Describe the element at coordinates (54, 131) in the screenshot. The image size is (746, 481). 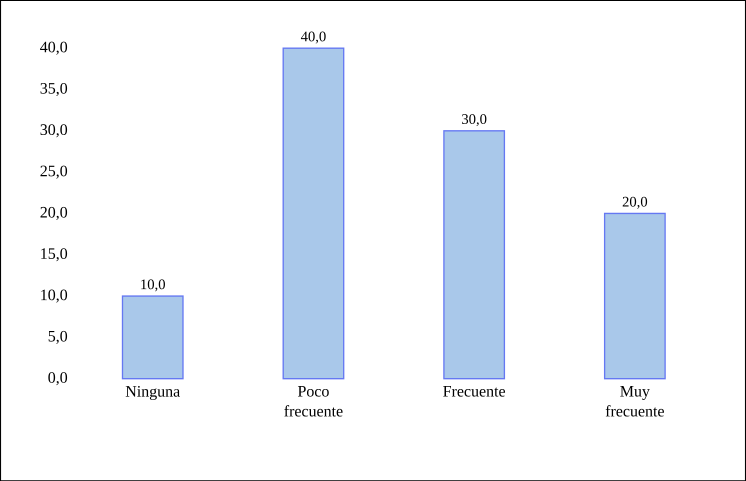
I see `y-tick-label: 30,0` at that location.